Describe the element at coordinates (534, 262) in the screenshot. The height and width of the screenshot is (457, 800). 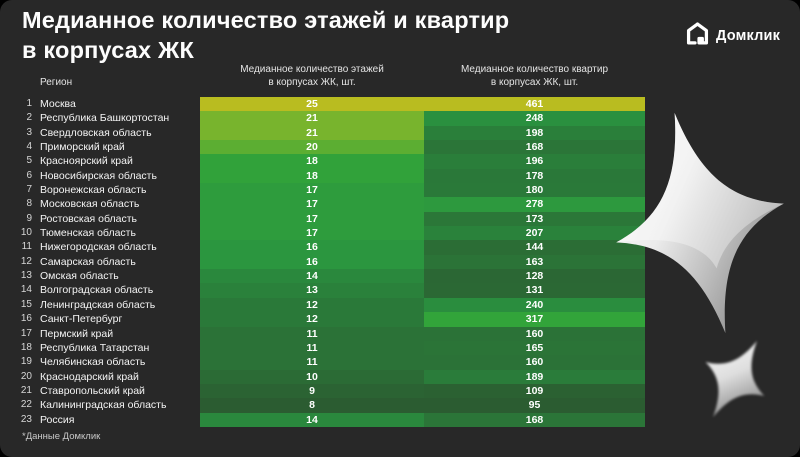
I see `apartments-cell: 163` at that location.